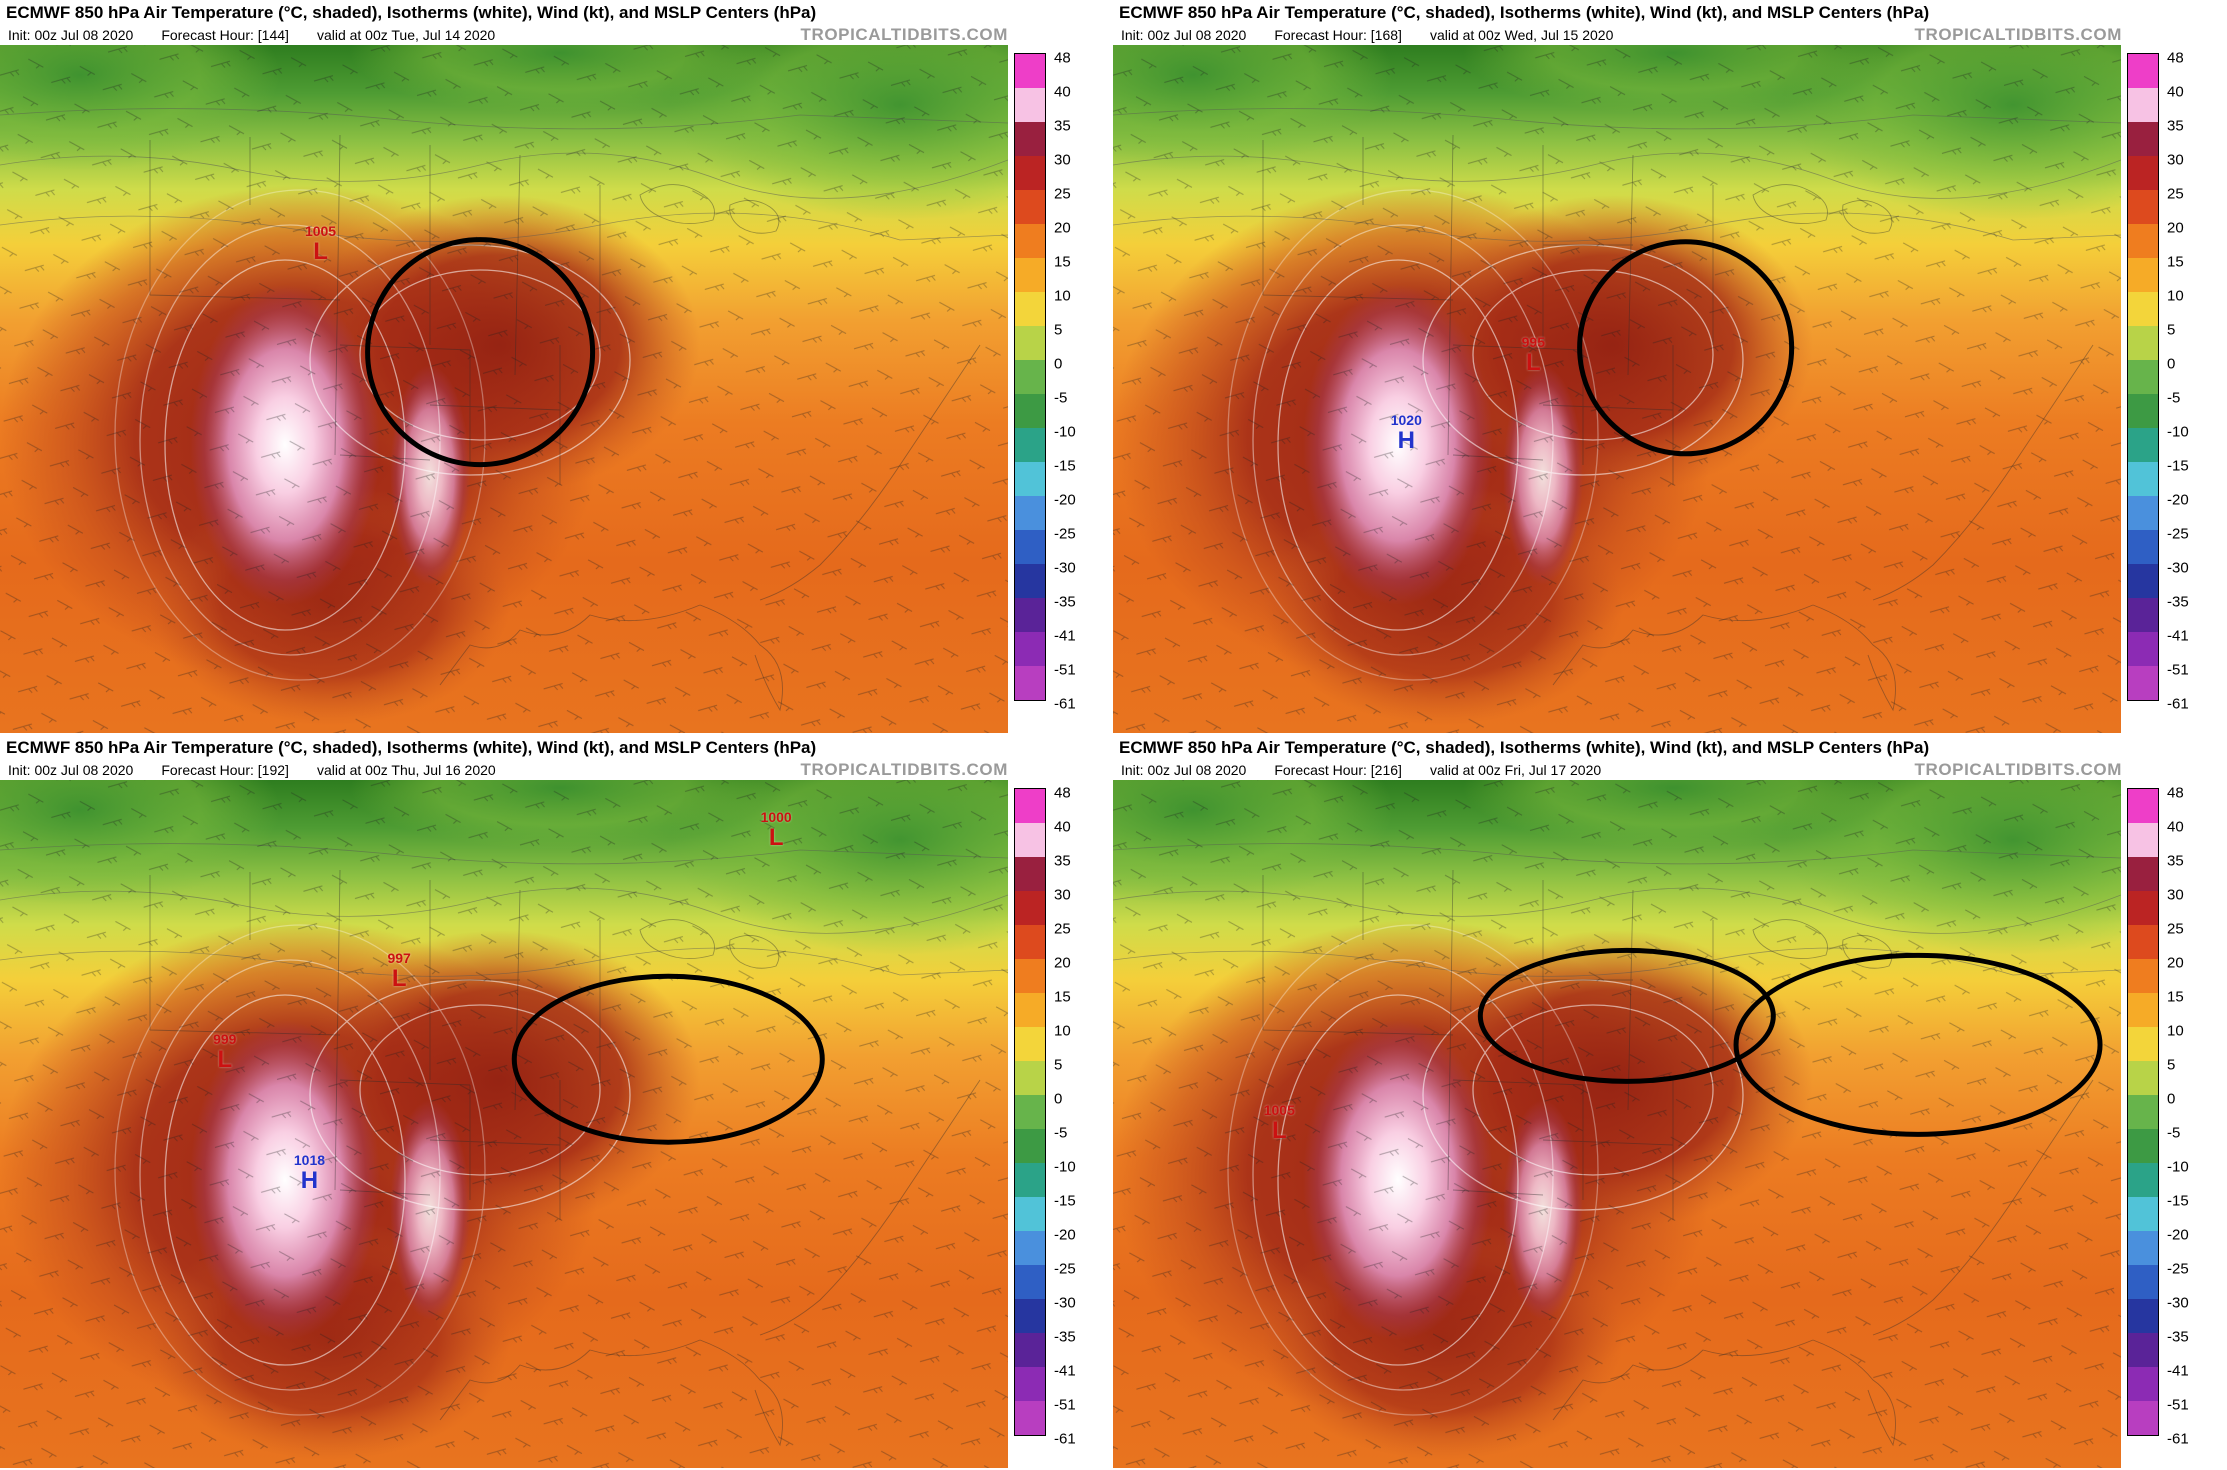  What do you see at coordinates (1406, 420) in the screenshot?
I see `pressure-value: 1020` at bounding box center [1406, 420].